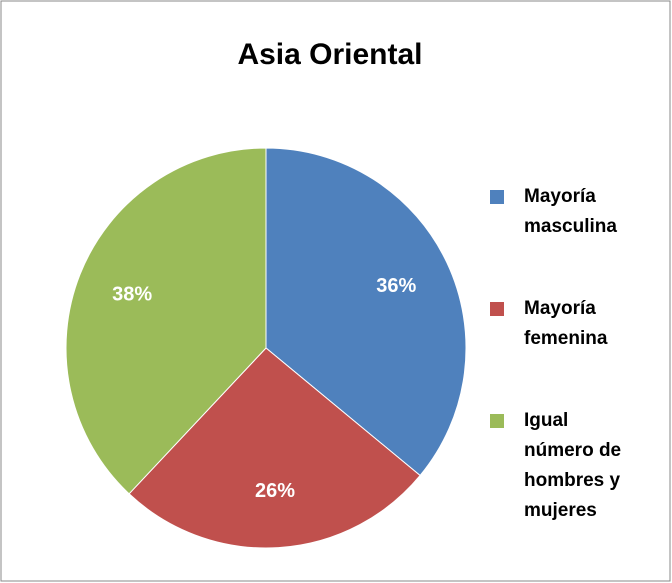 This screenshot has height=583, width=672. I want to click on data-label: 38%, so click(132, 294).